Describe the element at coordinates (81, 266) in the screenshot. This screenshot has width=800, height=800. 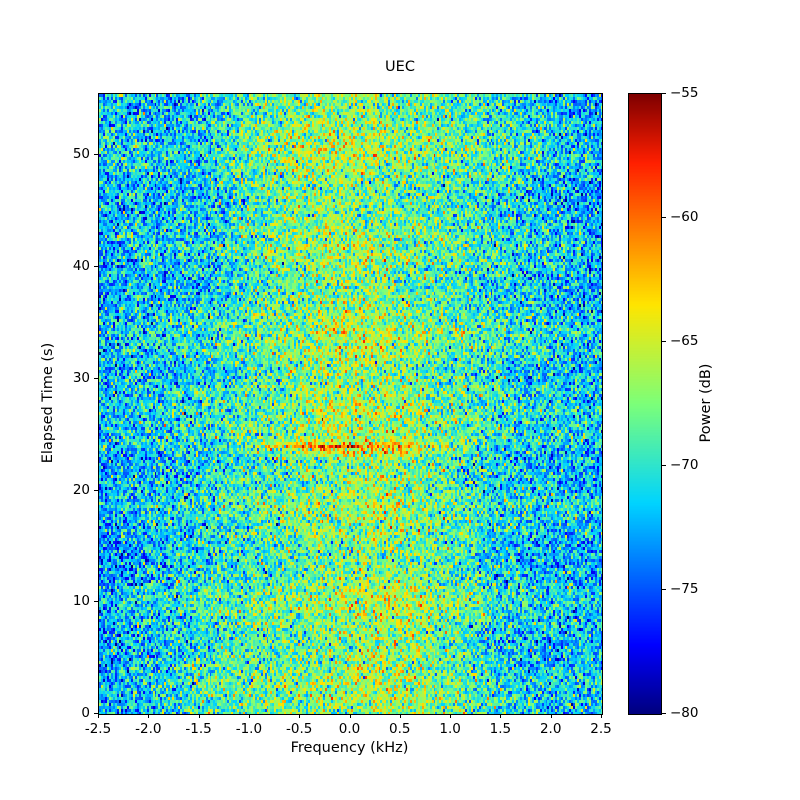
I see `y-tick-label: 40` at that location.